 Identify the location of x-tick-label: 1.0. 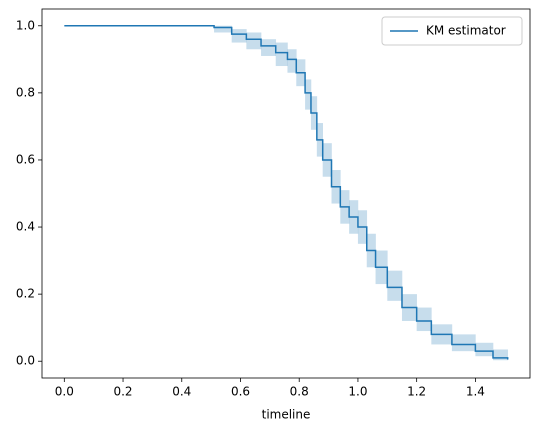
(357, 392).